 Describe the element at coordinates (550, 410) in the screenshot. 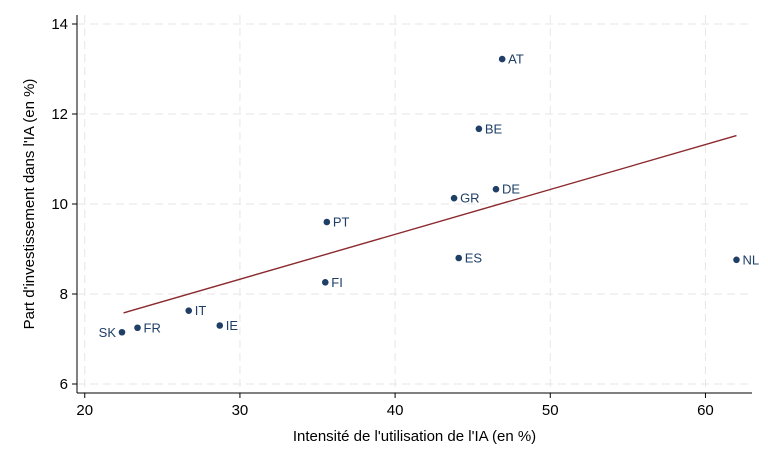

I see `x-tick-label: 50` at that location.